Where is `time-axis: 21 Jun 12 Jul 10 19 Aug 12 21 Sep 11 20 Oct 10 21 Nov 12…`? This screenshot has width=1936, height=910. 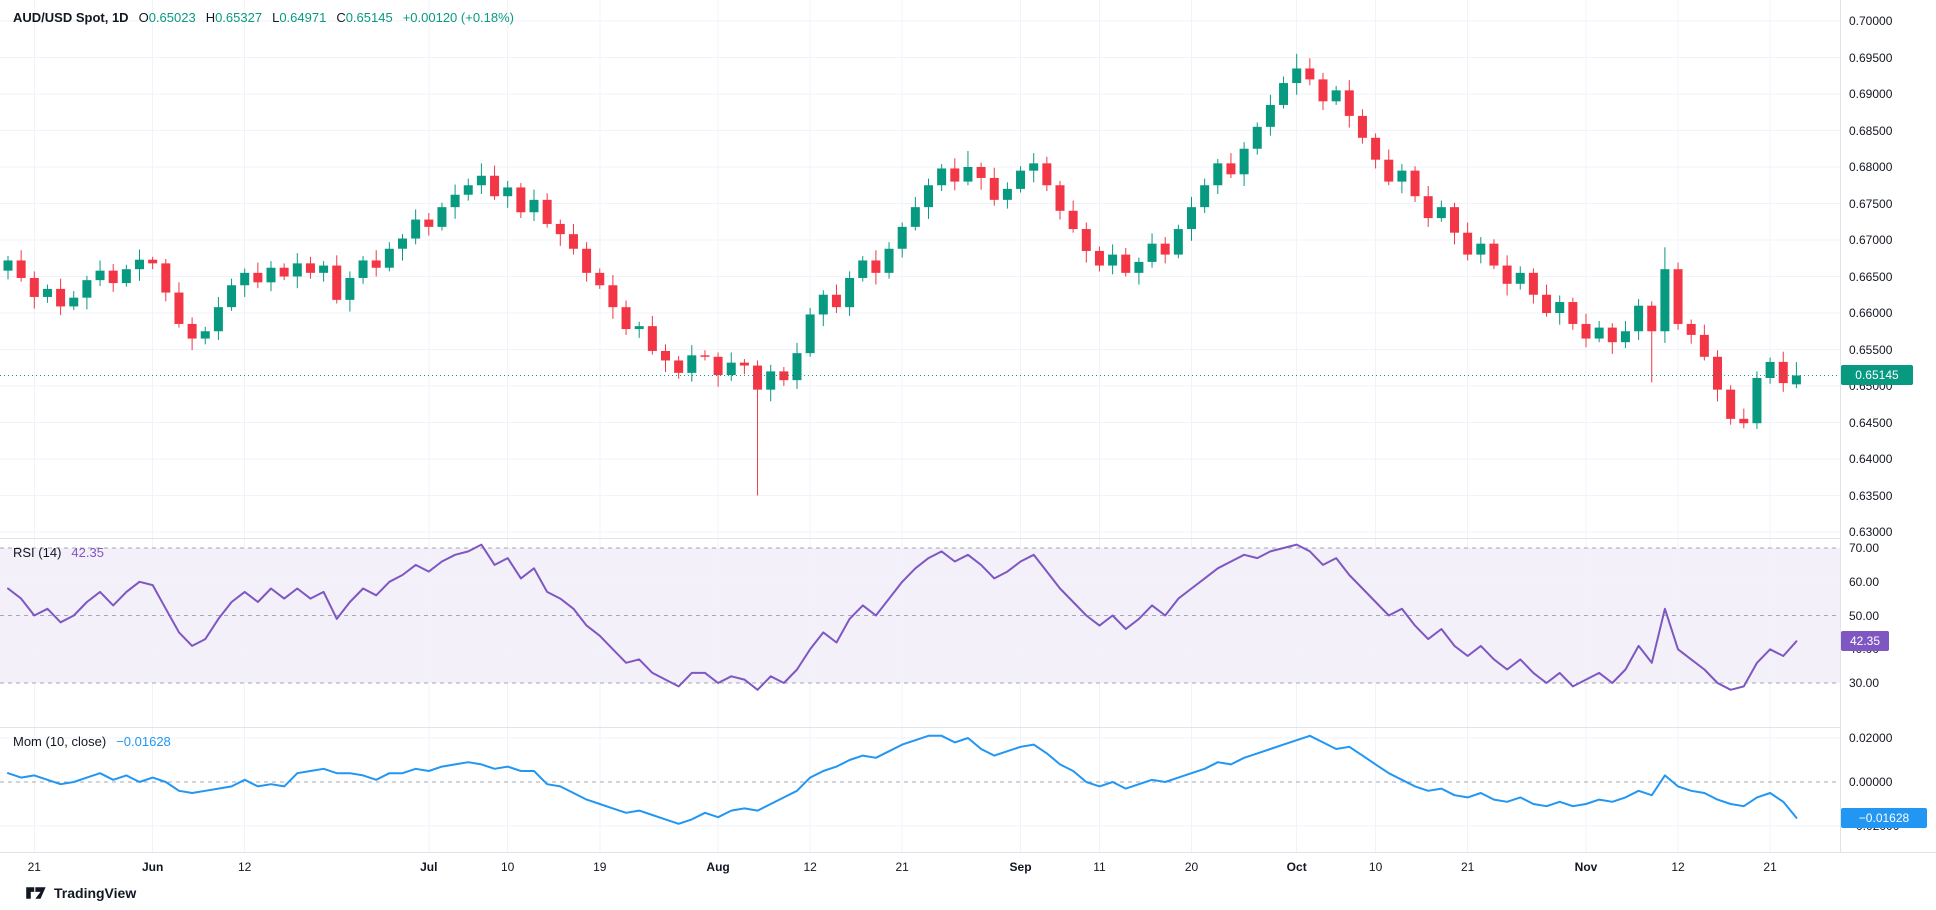 time-axis: 21 Jun 12 Jul 10 19 Aug 12 21 Sep 11 20 Oct 10 21 Nov 12… is located at coordinates (968, 868).